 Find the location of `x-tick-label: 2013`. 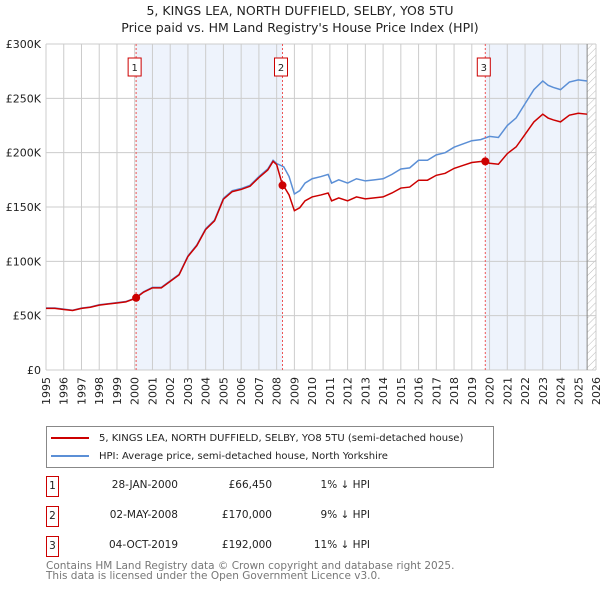

x-tick-label: 2013 is located at coordinates (365, 391).